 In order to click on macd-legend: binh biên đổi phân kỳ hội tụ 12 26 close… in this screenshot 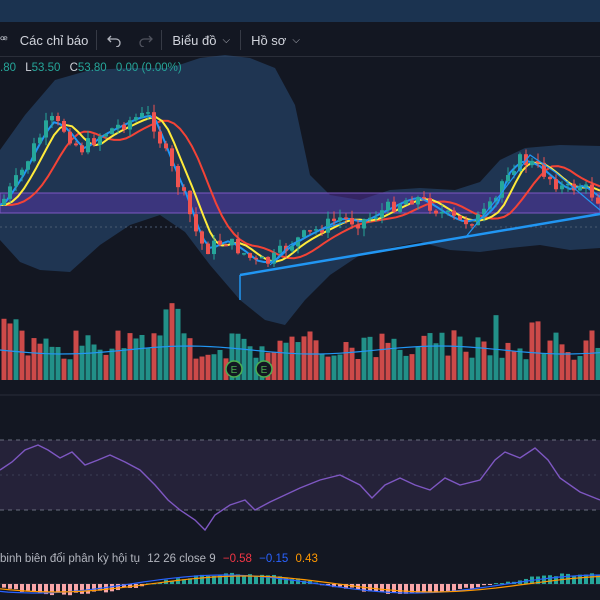, I will do `click(159, 559)`.